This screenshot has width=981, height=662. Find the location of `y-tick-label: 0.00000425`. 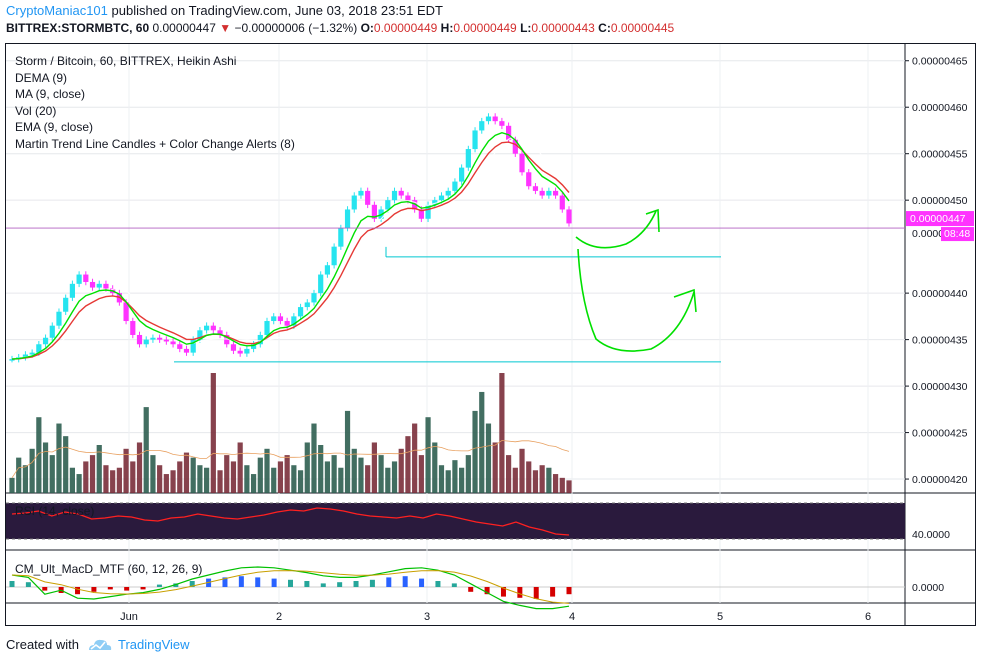

y-tick-label: 0.00000425 is located at coordinates (940, 434).